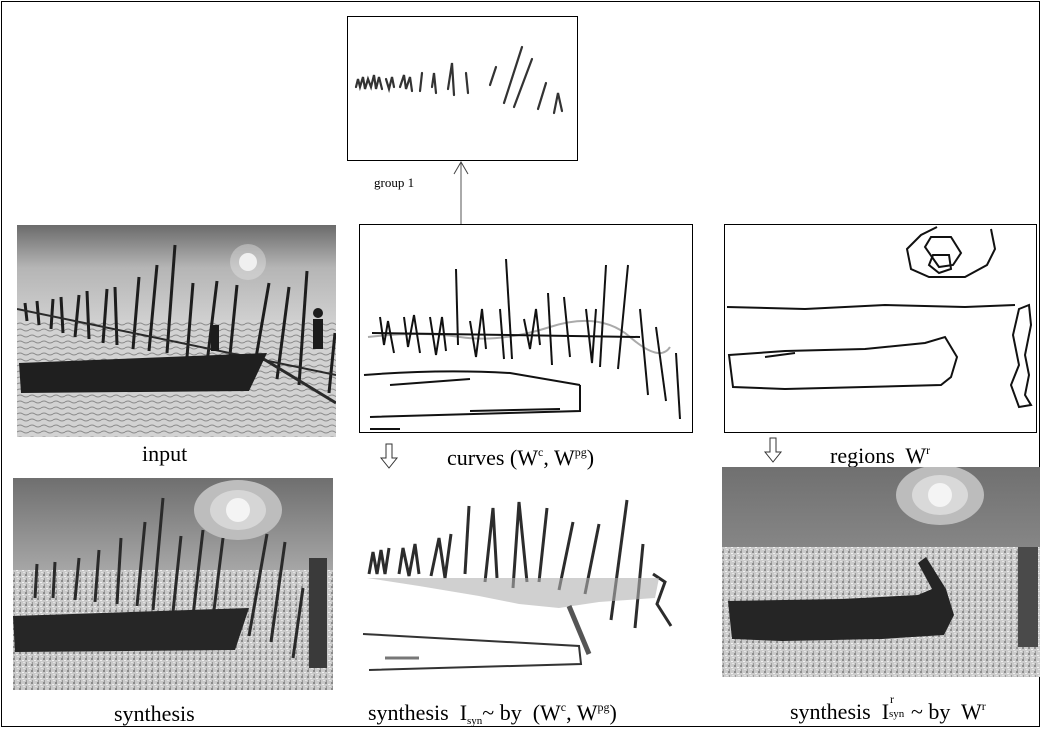  Describe the element at coordinates (604, 707) in the screenshot. I see `syn2-caption-pg: pg` at that location.